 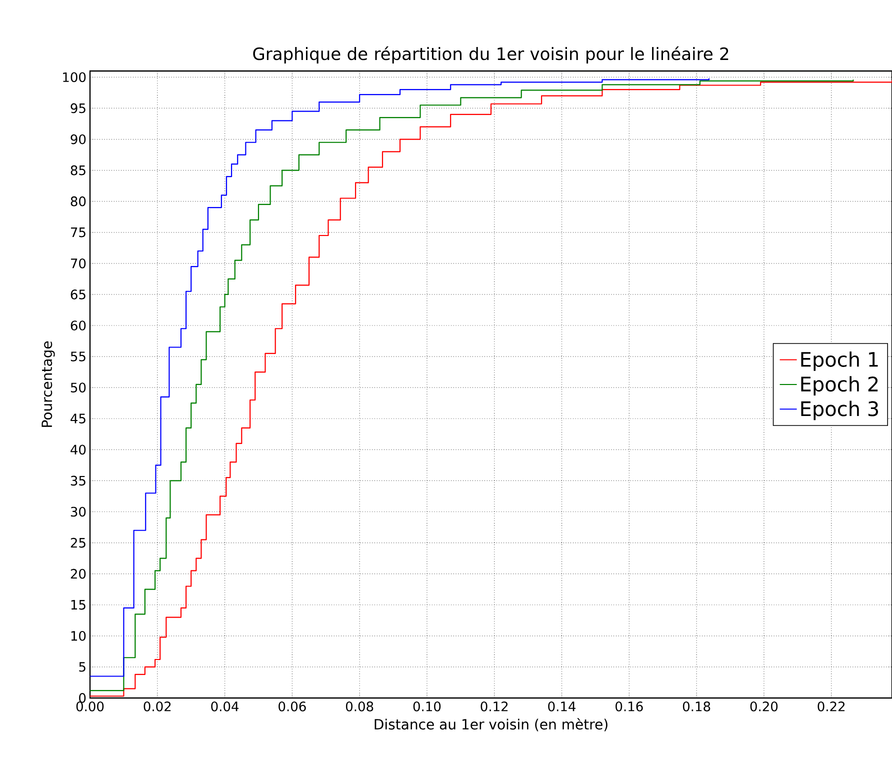 I want to click on x-tick-label: 0.16, so click(x=629, y=706).